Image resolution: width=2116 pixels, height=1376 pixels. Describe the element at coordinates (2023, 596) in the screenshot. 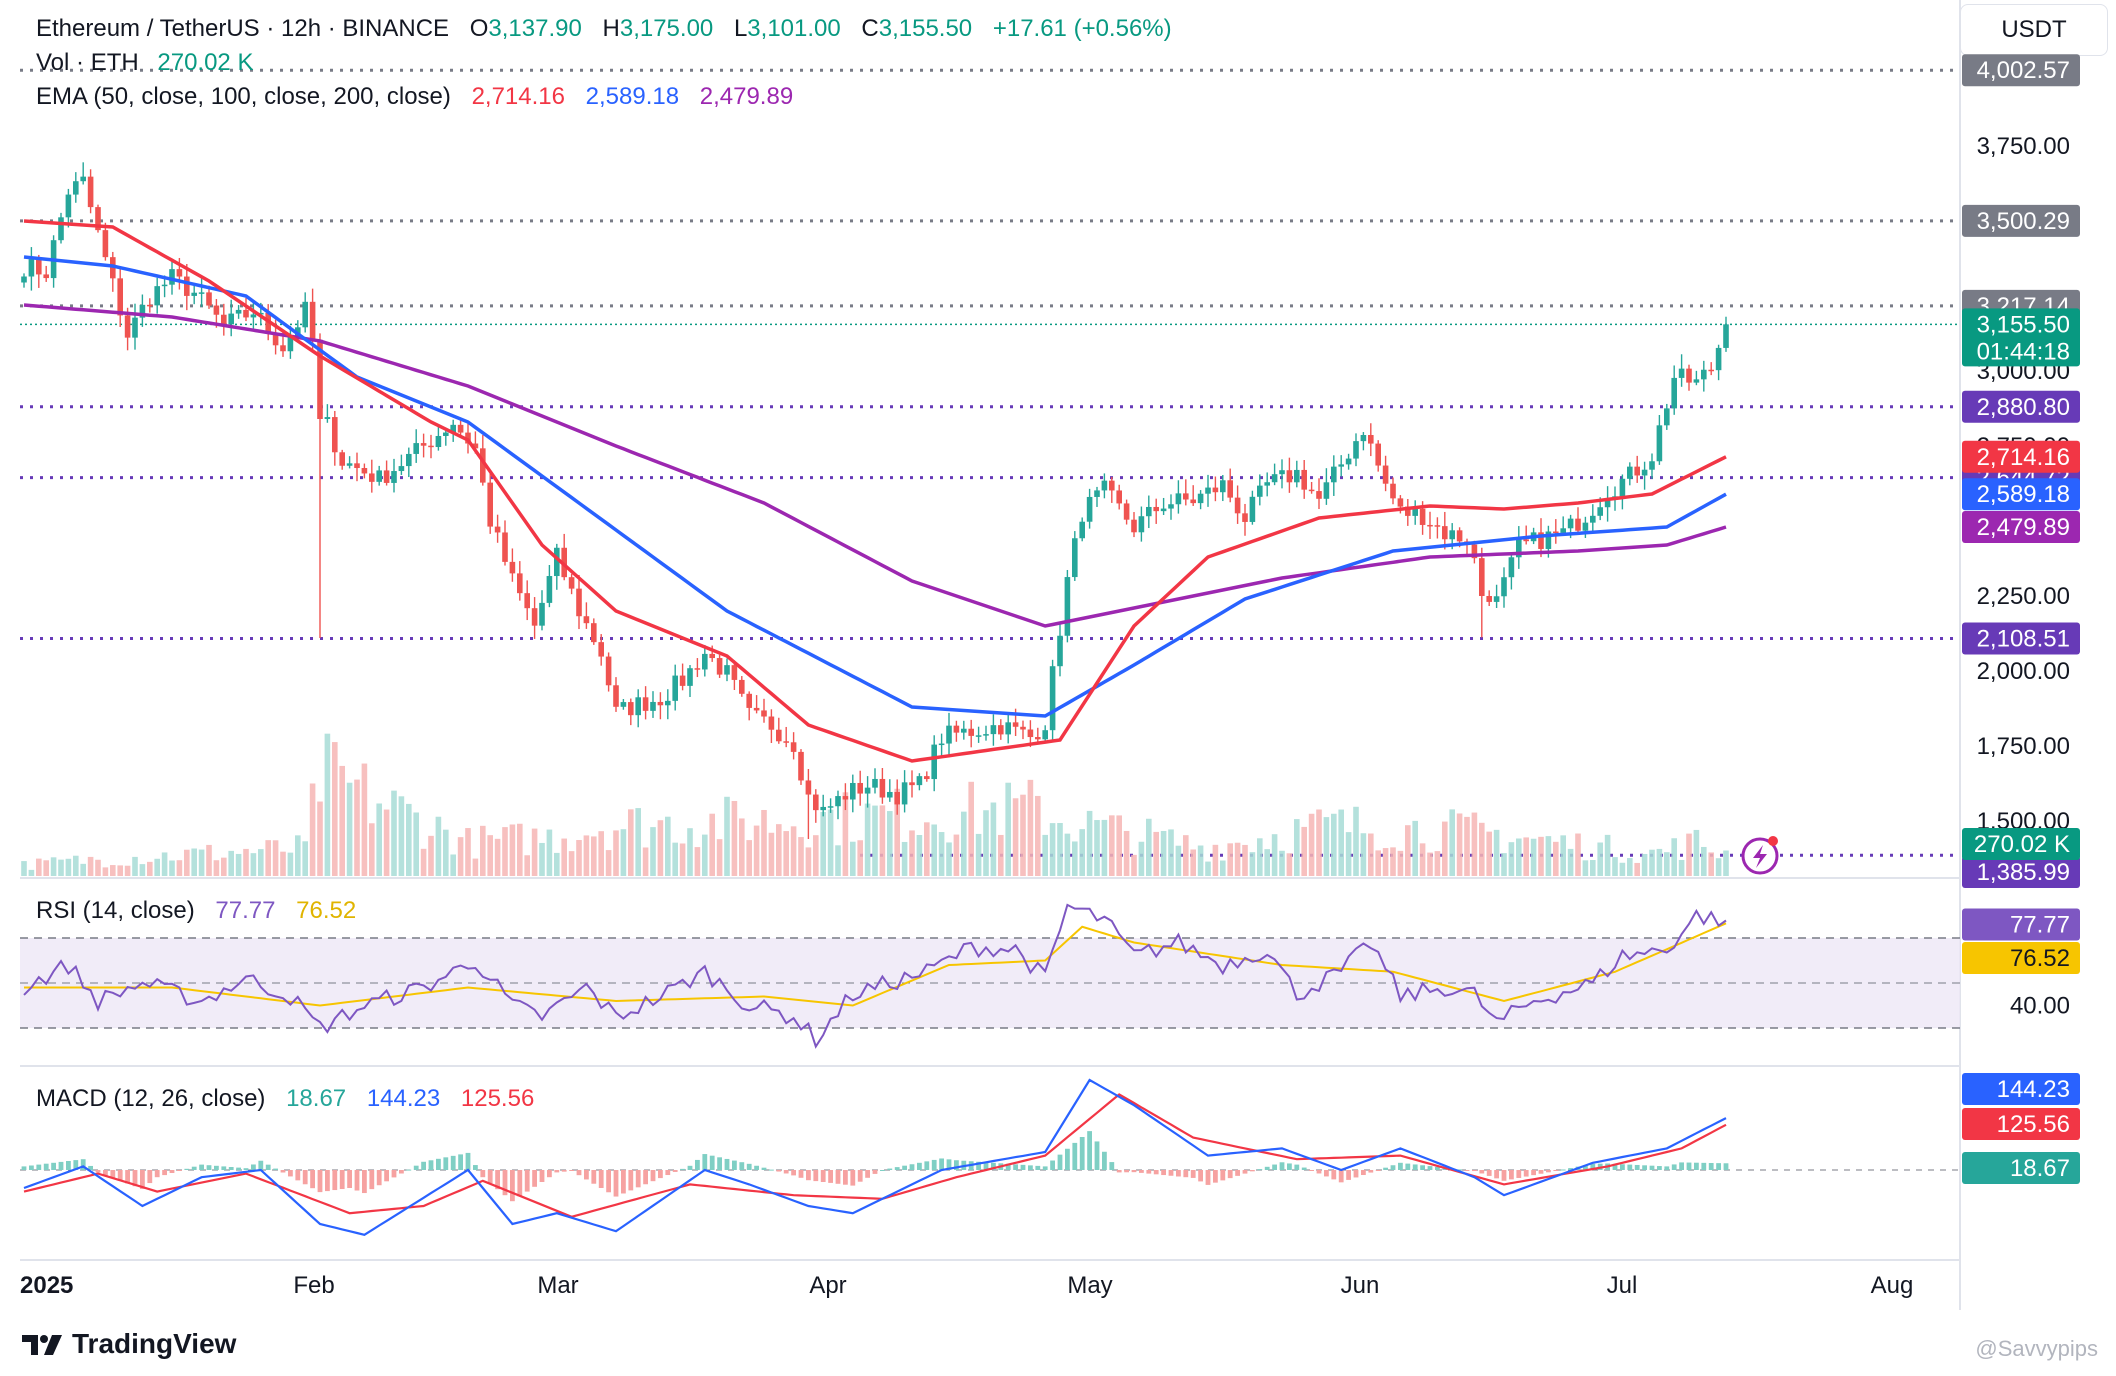

I see `price-tick-label: 2,250.00` at that location.